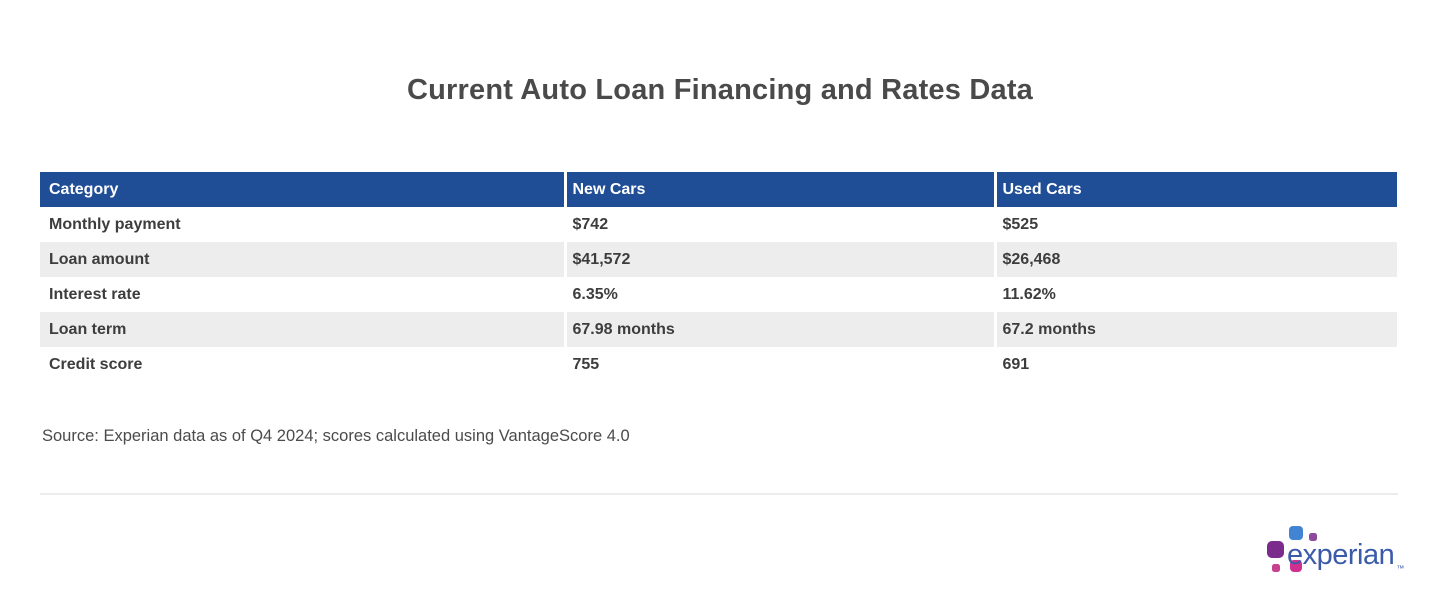 Image resolution: width=1440 pixels, height=611 pixels. Describe the element at coordinates (302, 294) in the screenshot. I see `row-label: Interest rate` at that location.